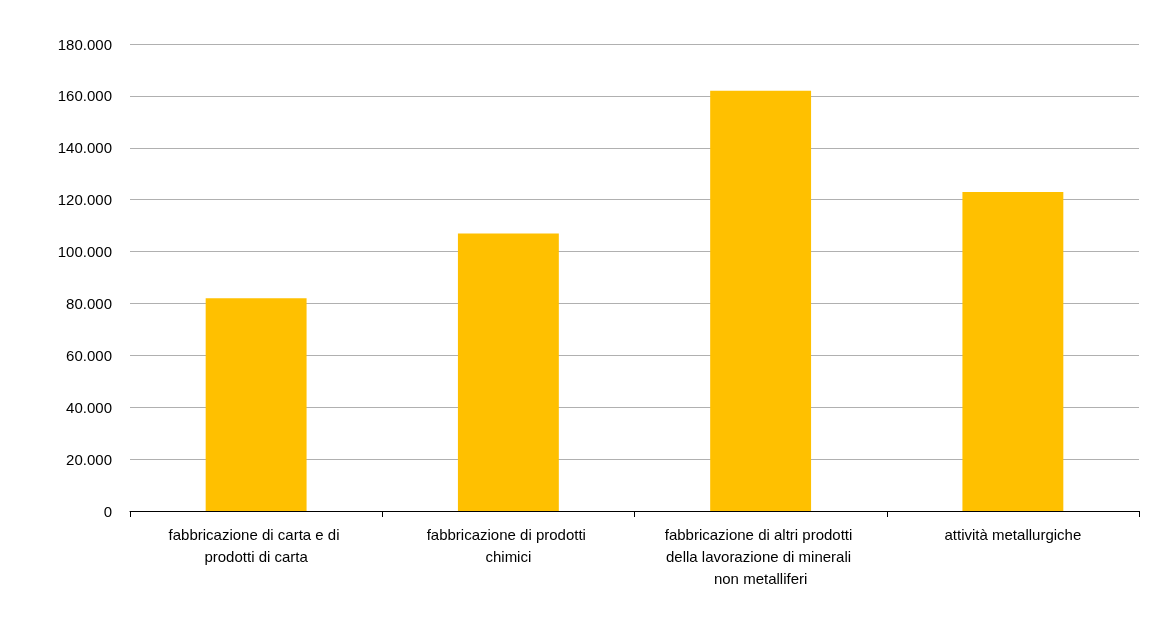  I want to click on y-tick-label: 120.000, so click(84, 200).